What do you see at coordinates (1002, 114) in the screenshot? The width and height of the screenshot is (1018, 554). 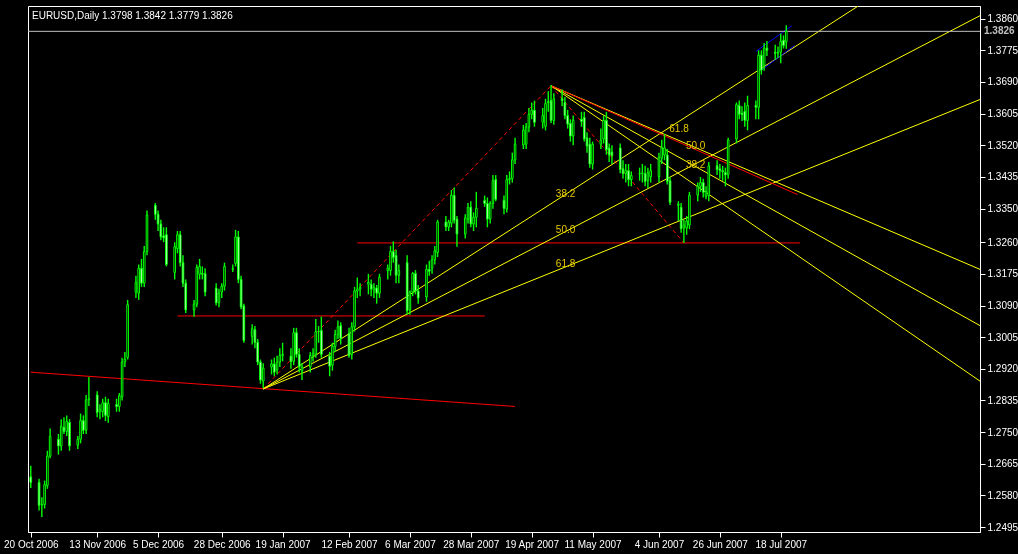 I see `y-tick-label: 1.3605` at bounding box center [1002, 114].